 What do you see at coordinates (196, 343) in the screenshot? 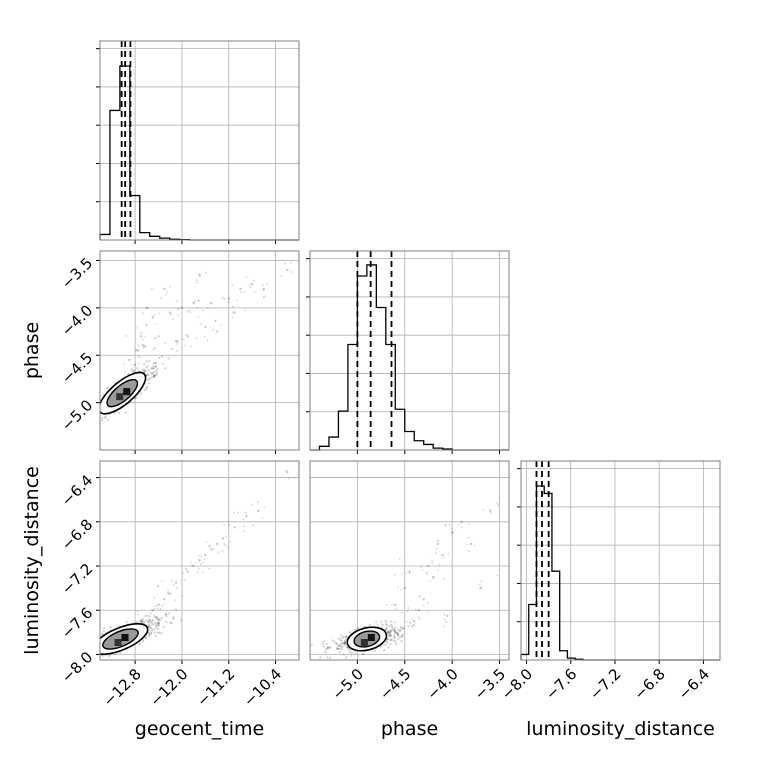
I see `scatter-samples` at bounding box center [196, 343].